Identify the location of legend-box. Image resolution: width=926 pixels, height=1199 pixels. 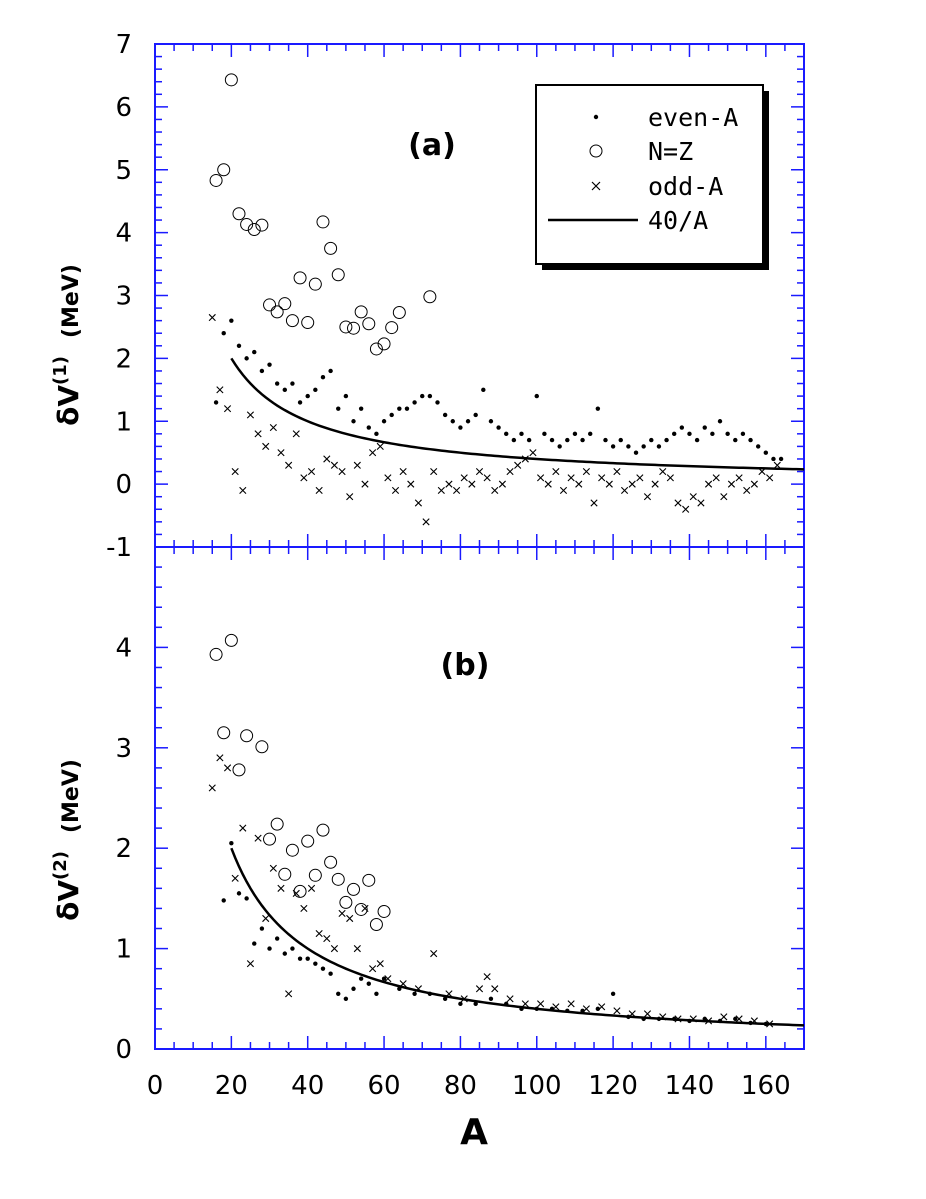
(649, 174).